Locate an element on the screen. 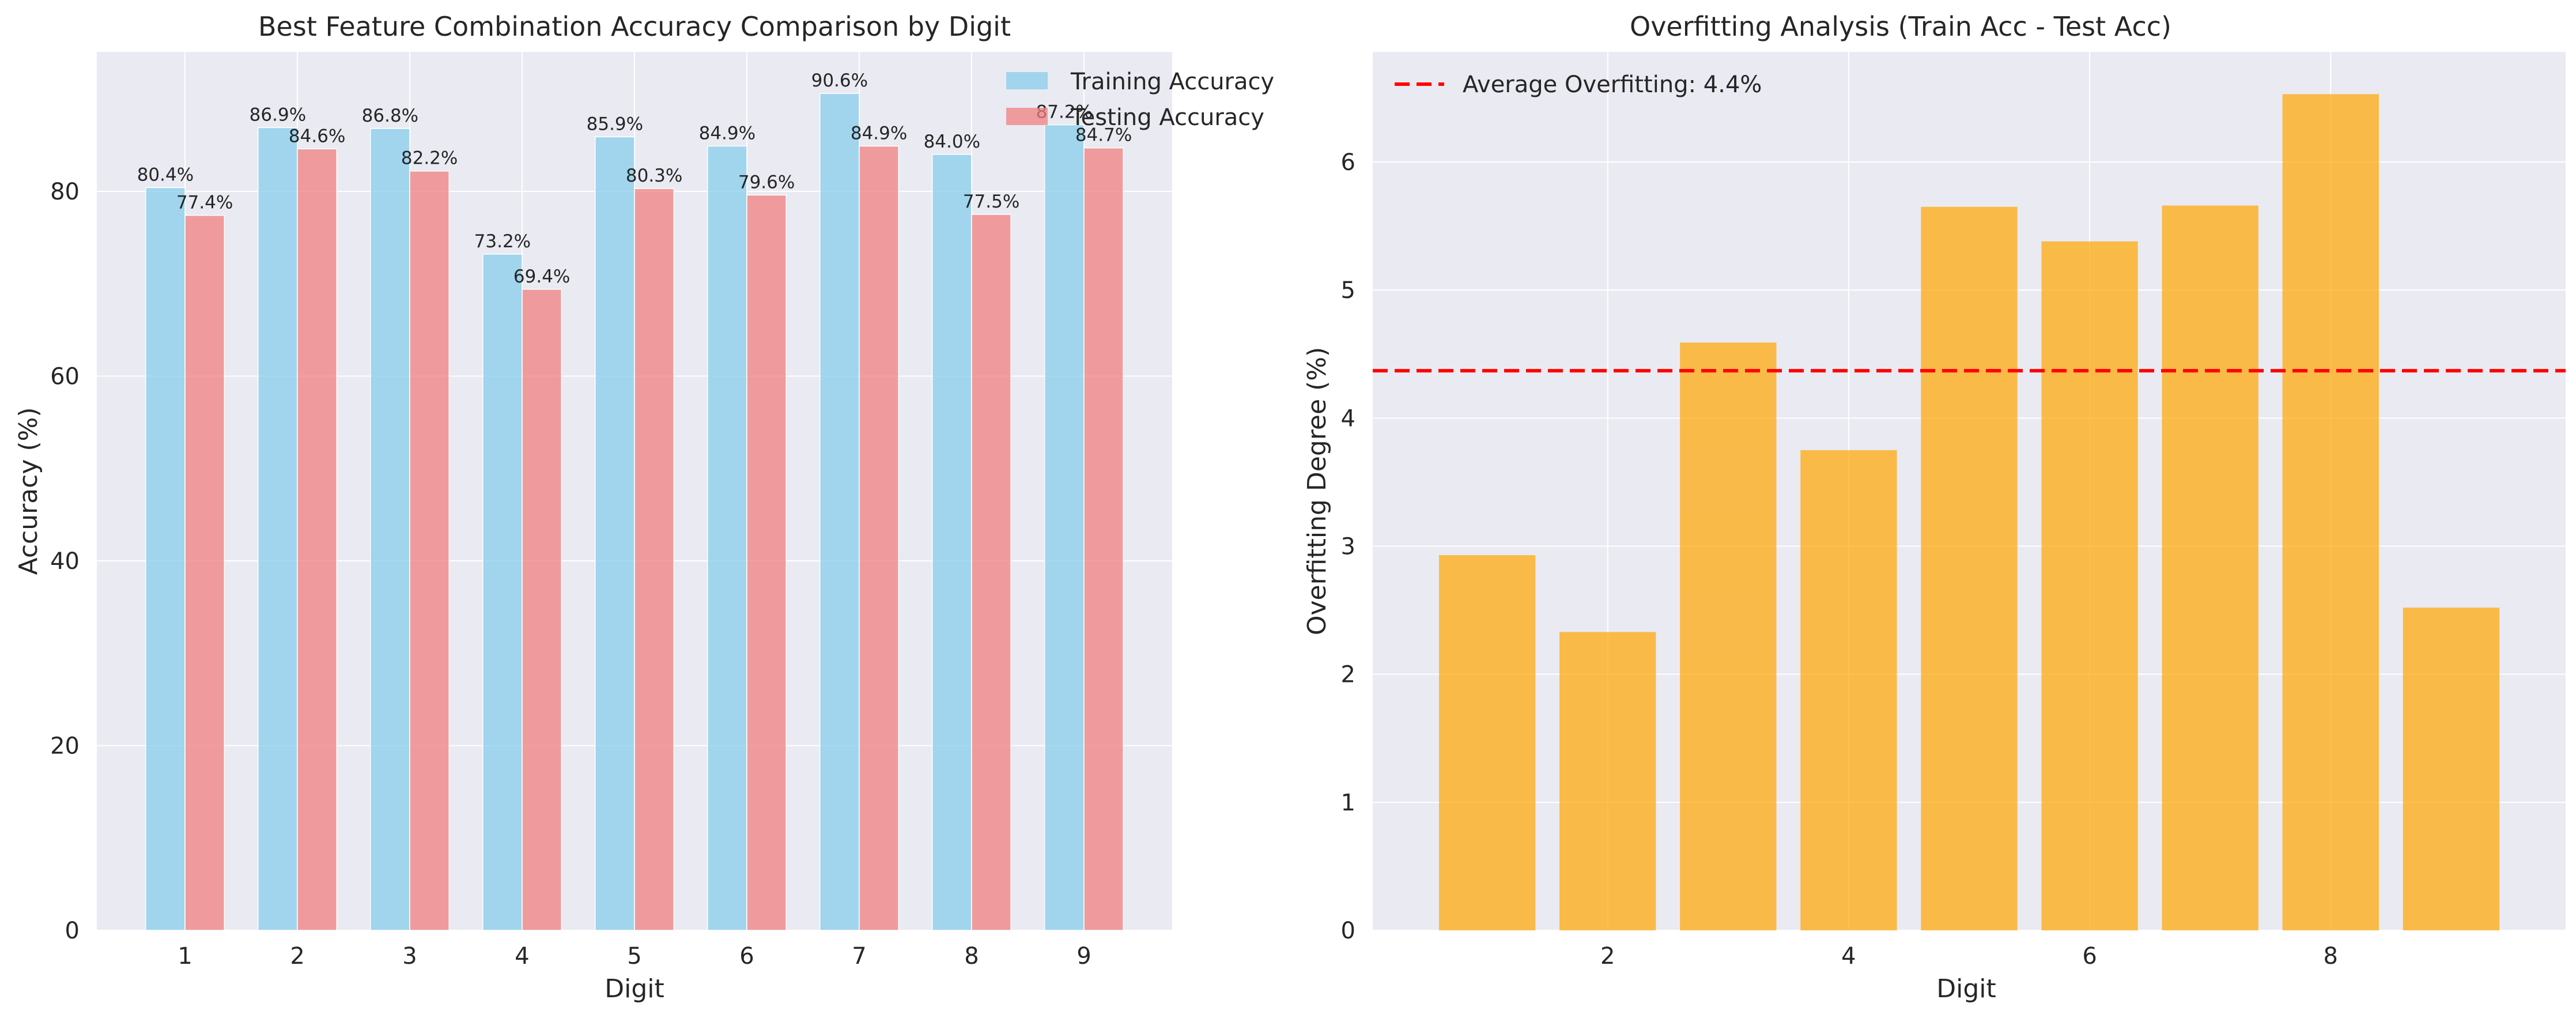  y-tick-labels: 0 1 2 3 4 5 6 is located at coordinates (1348, 546).